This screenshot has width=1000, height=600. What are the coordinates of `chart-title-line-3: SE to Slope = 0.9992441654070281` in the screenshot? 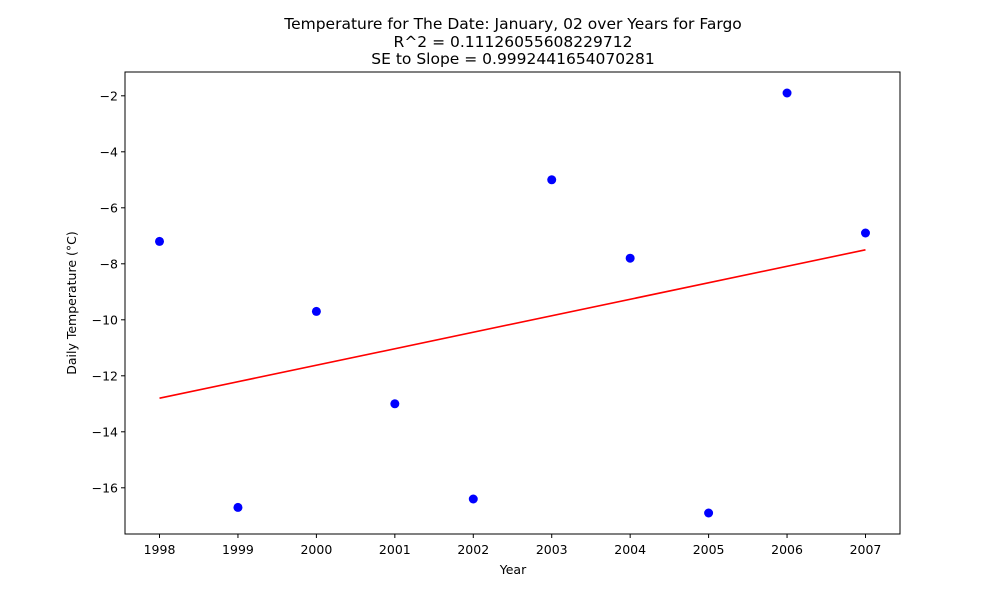 It's located at (512, 59).